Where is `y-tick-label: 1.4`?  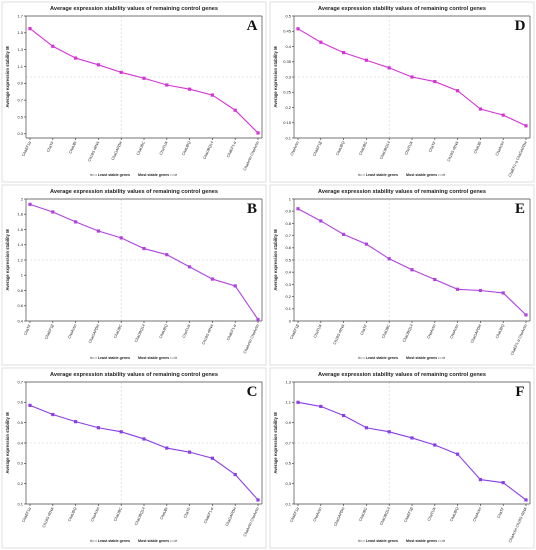
y-tick-label: 1.4 is located at coordinates (20, 244).